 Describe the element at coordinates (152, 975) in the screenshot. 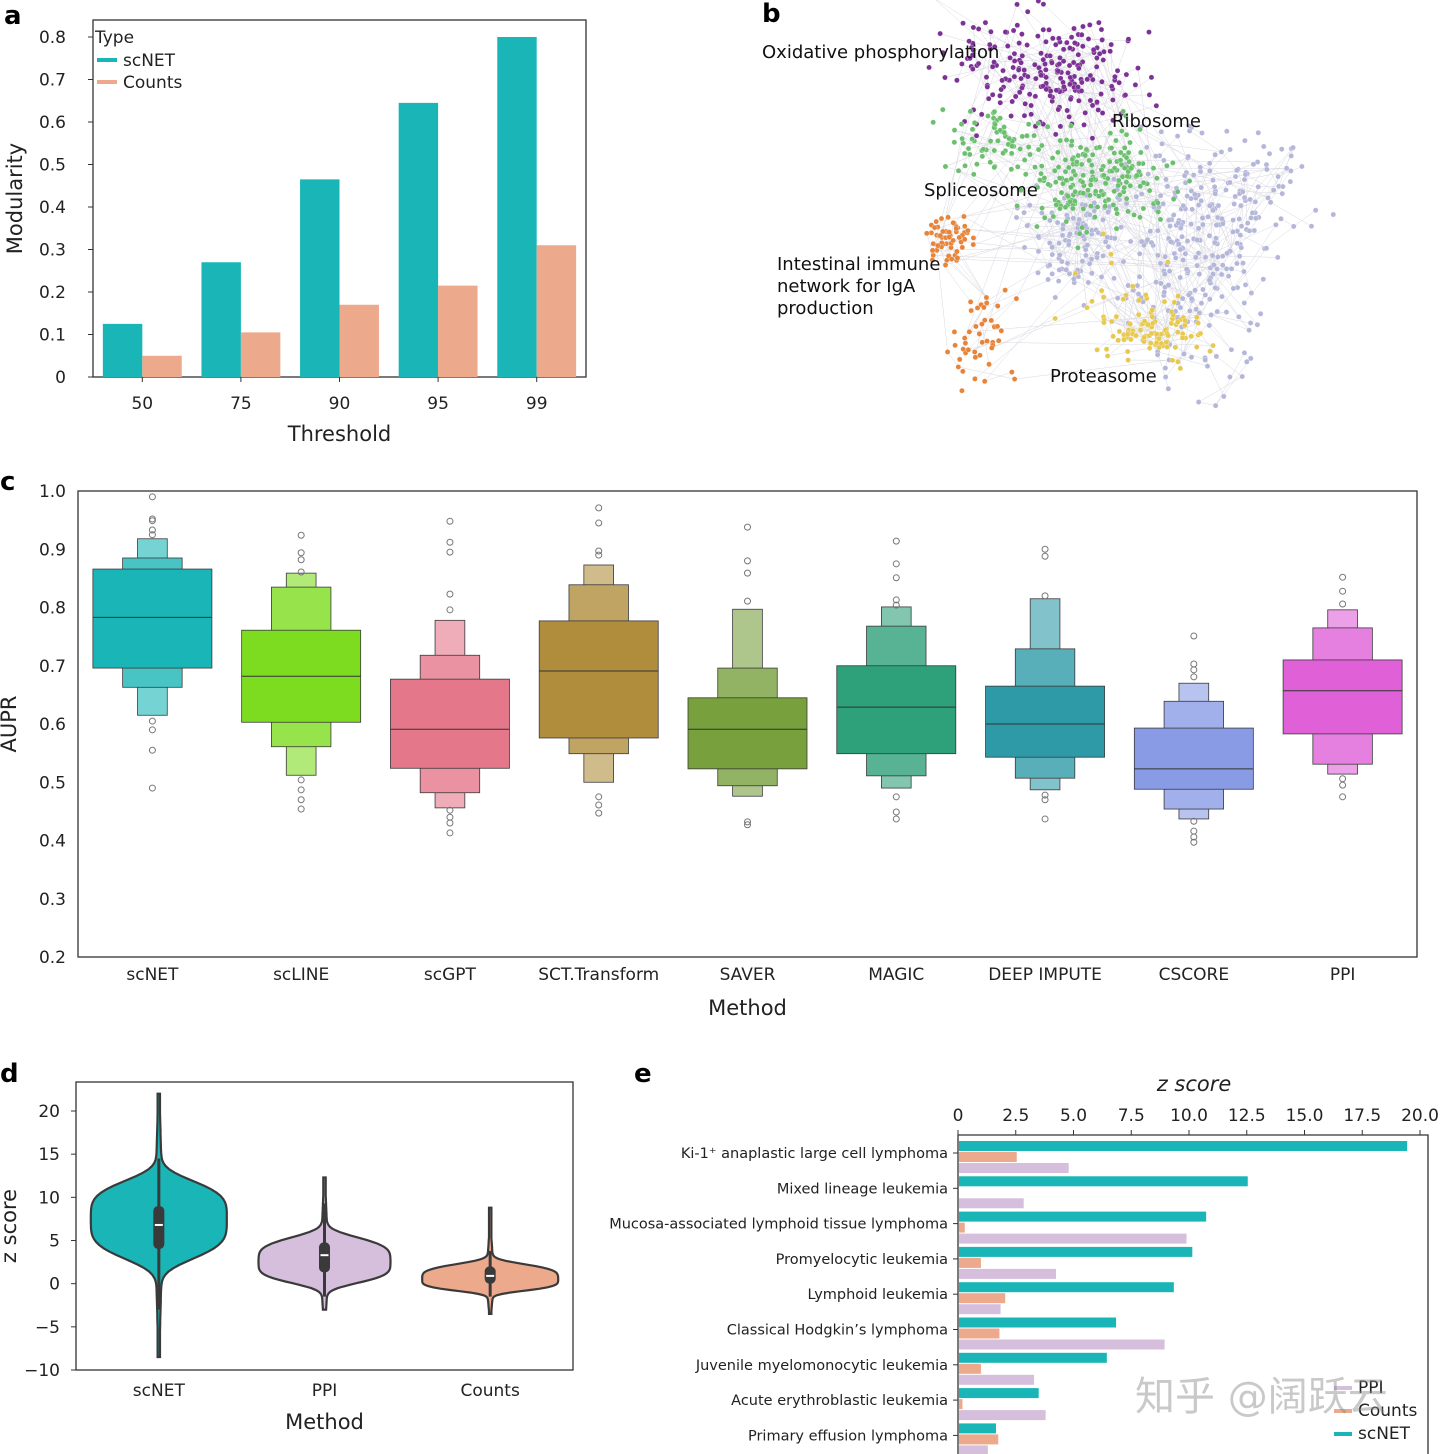

I see `x-tick-label: scNET` at that location.